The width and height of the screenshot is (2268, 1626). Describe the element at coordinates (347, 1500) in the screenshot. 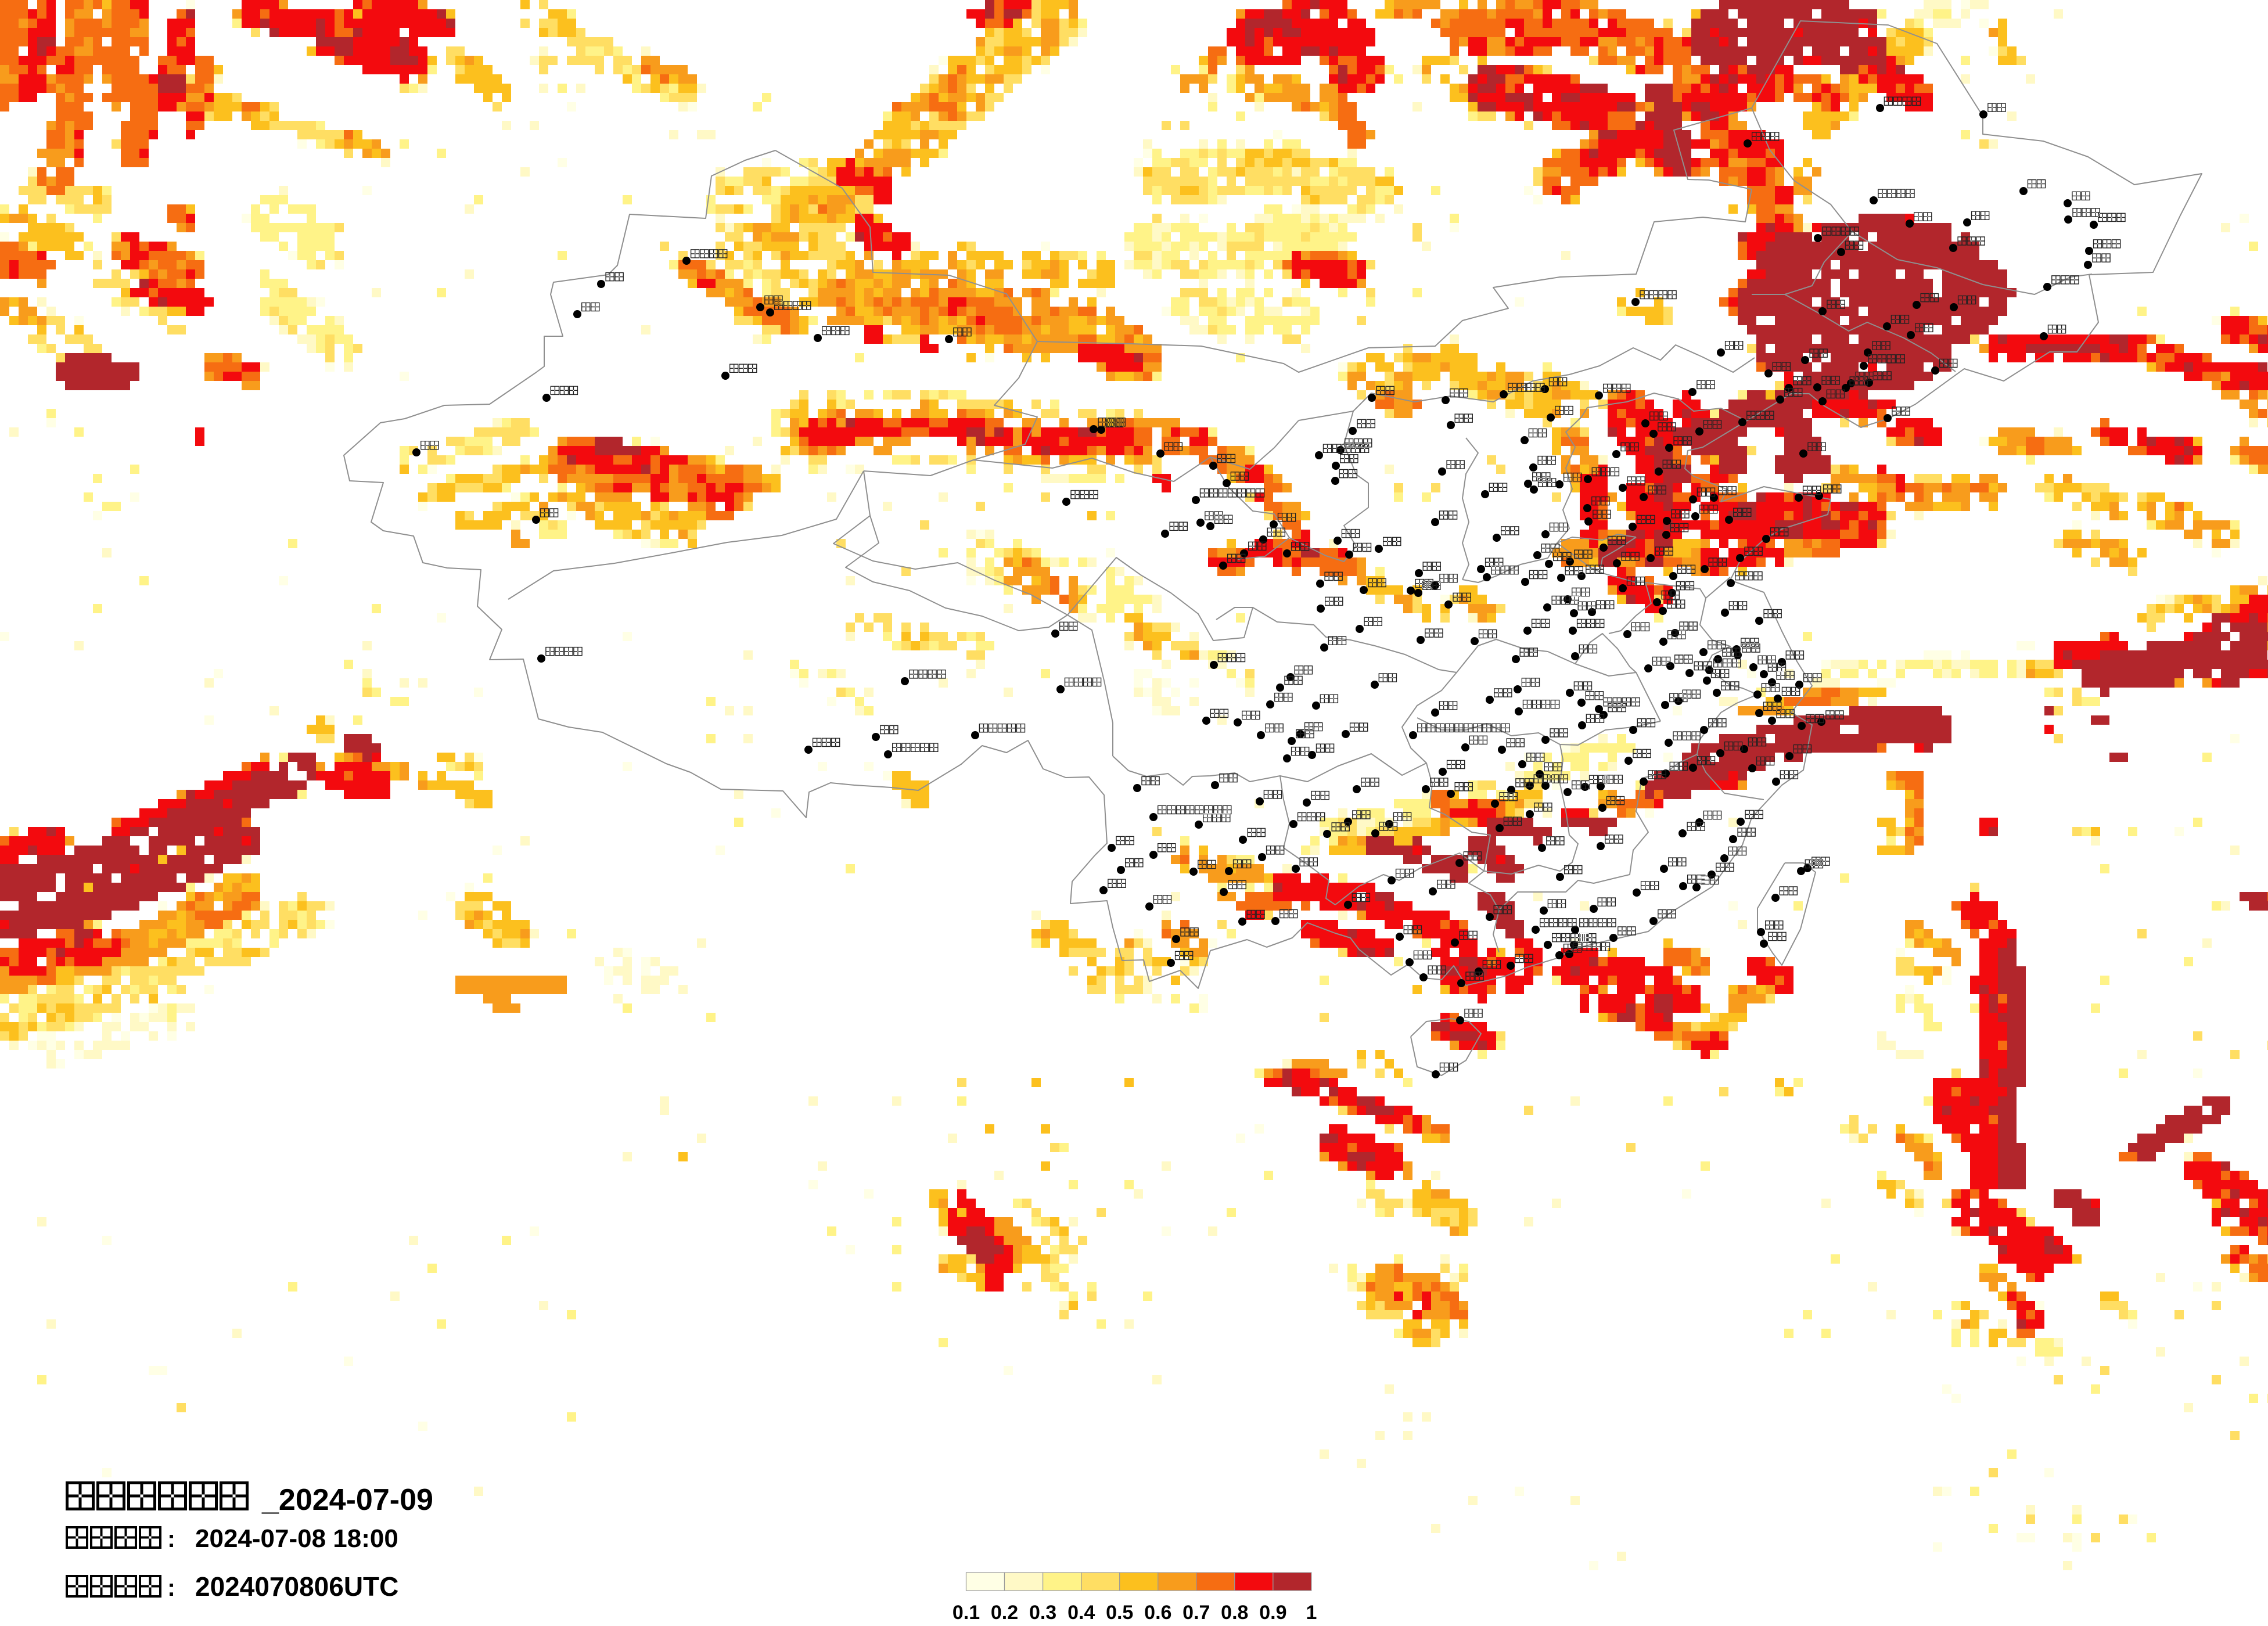

I see `svg-text: _2024-07-09` at that location.